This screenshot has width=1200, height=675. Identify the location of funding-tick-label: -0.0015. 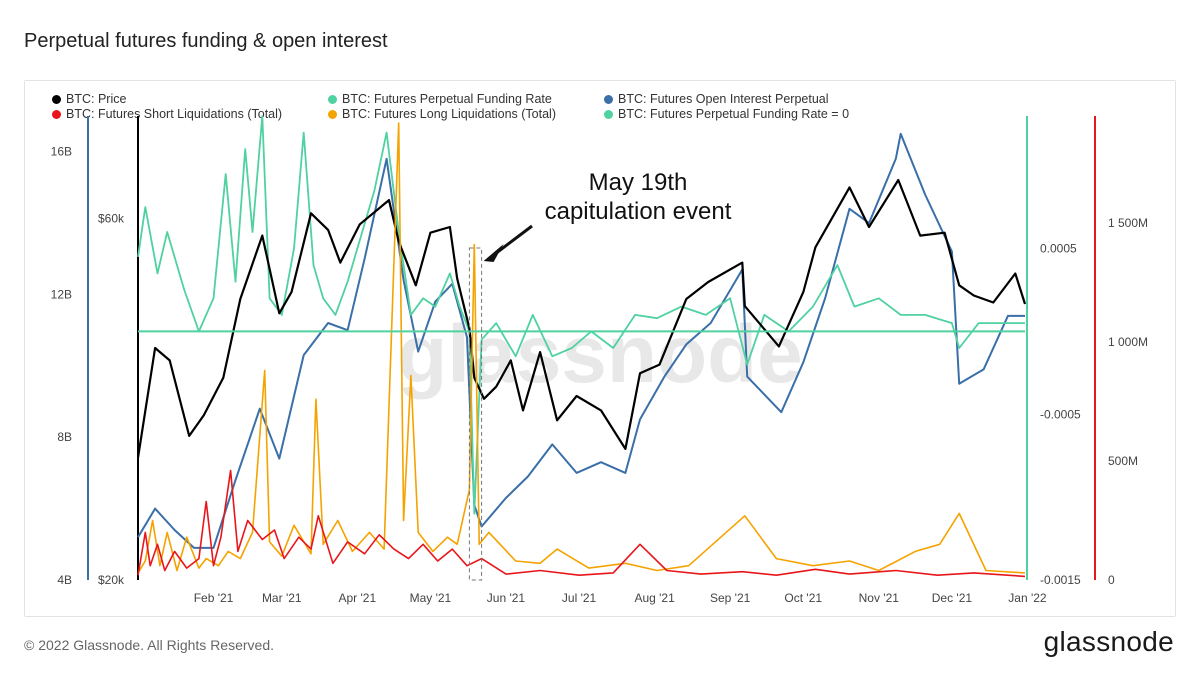
(1060, 580).